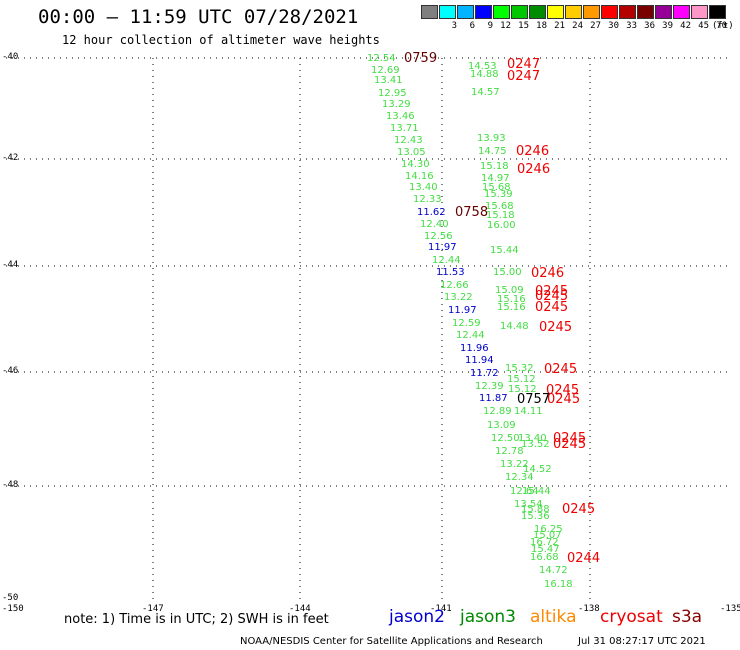  Describe the element at coordinates (631, 26) in the screenshot. I see `color-scale-label: 33` at that location.